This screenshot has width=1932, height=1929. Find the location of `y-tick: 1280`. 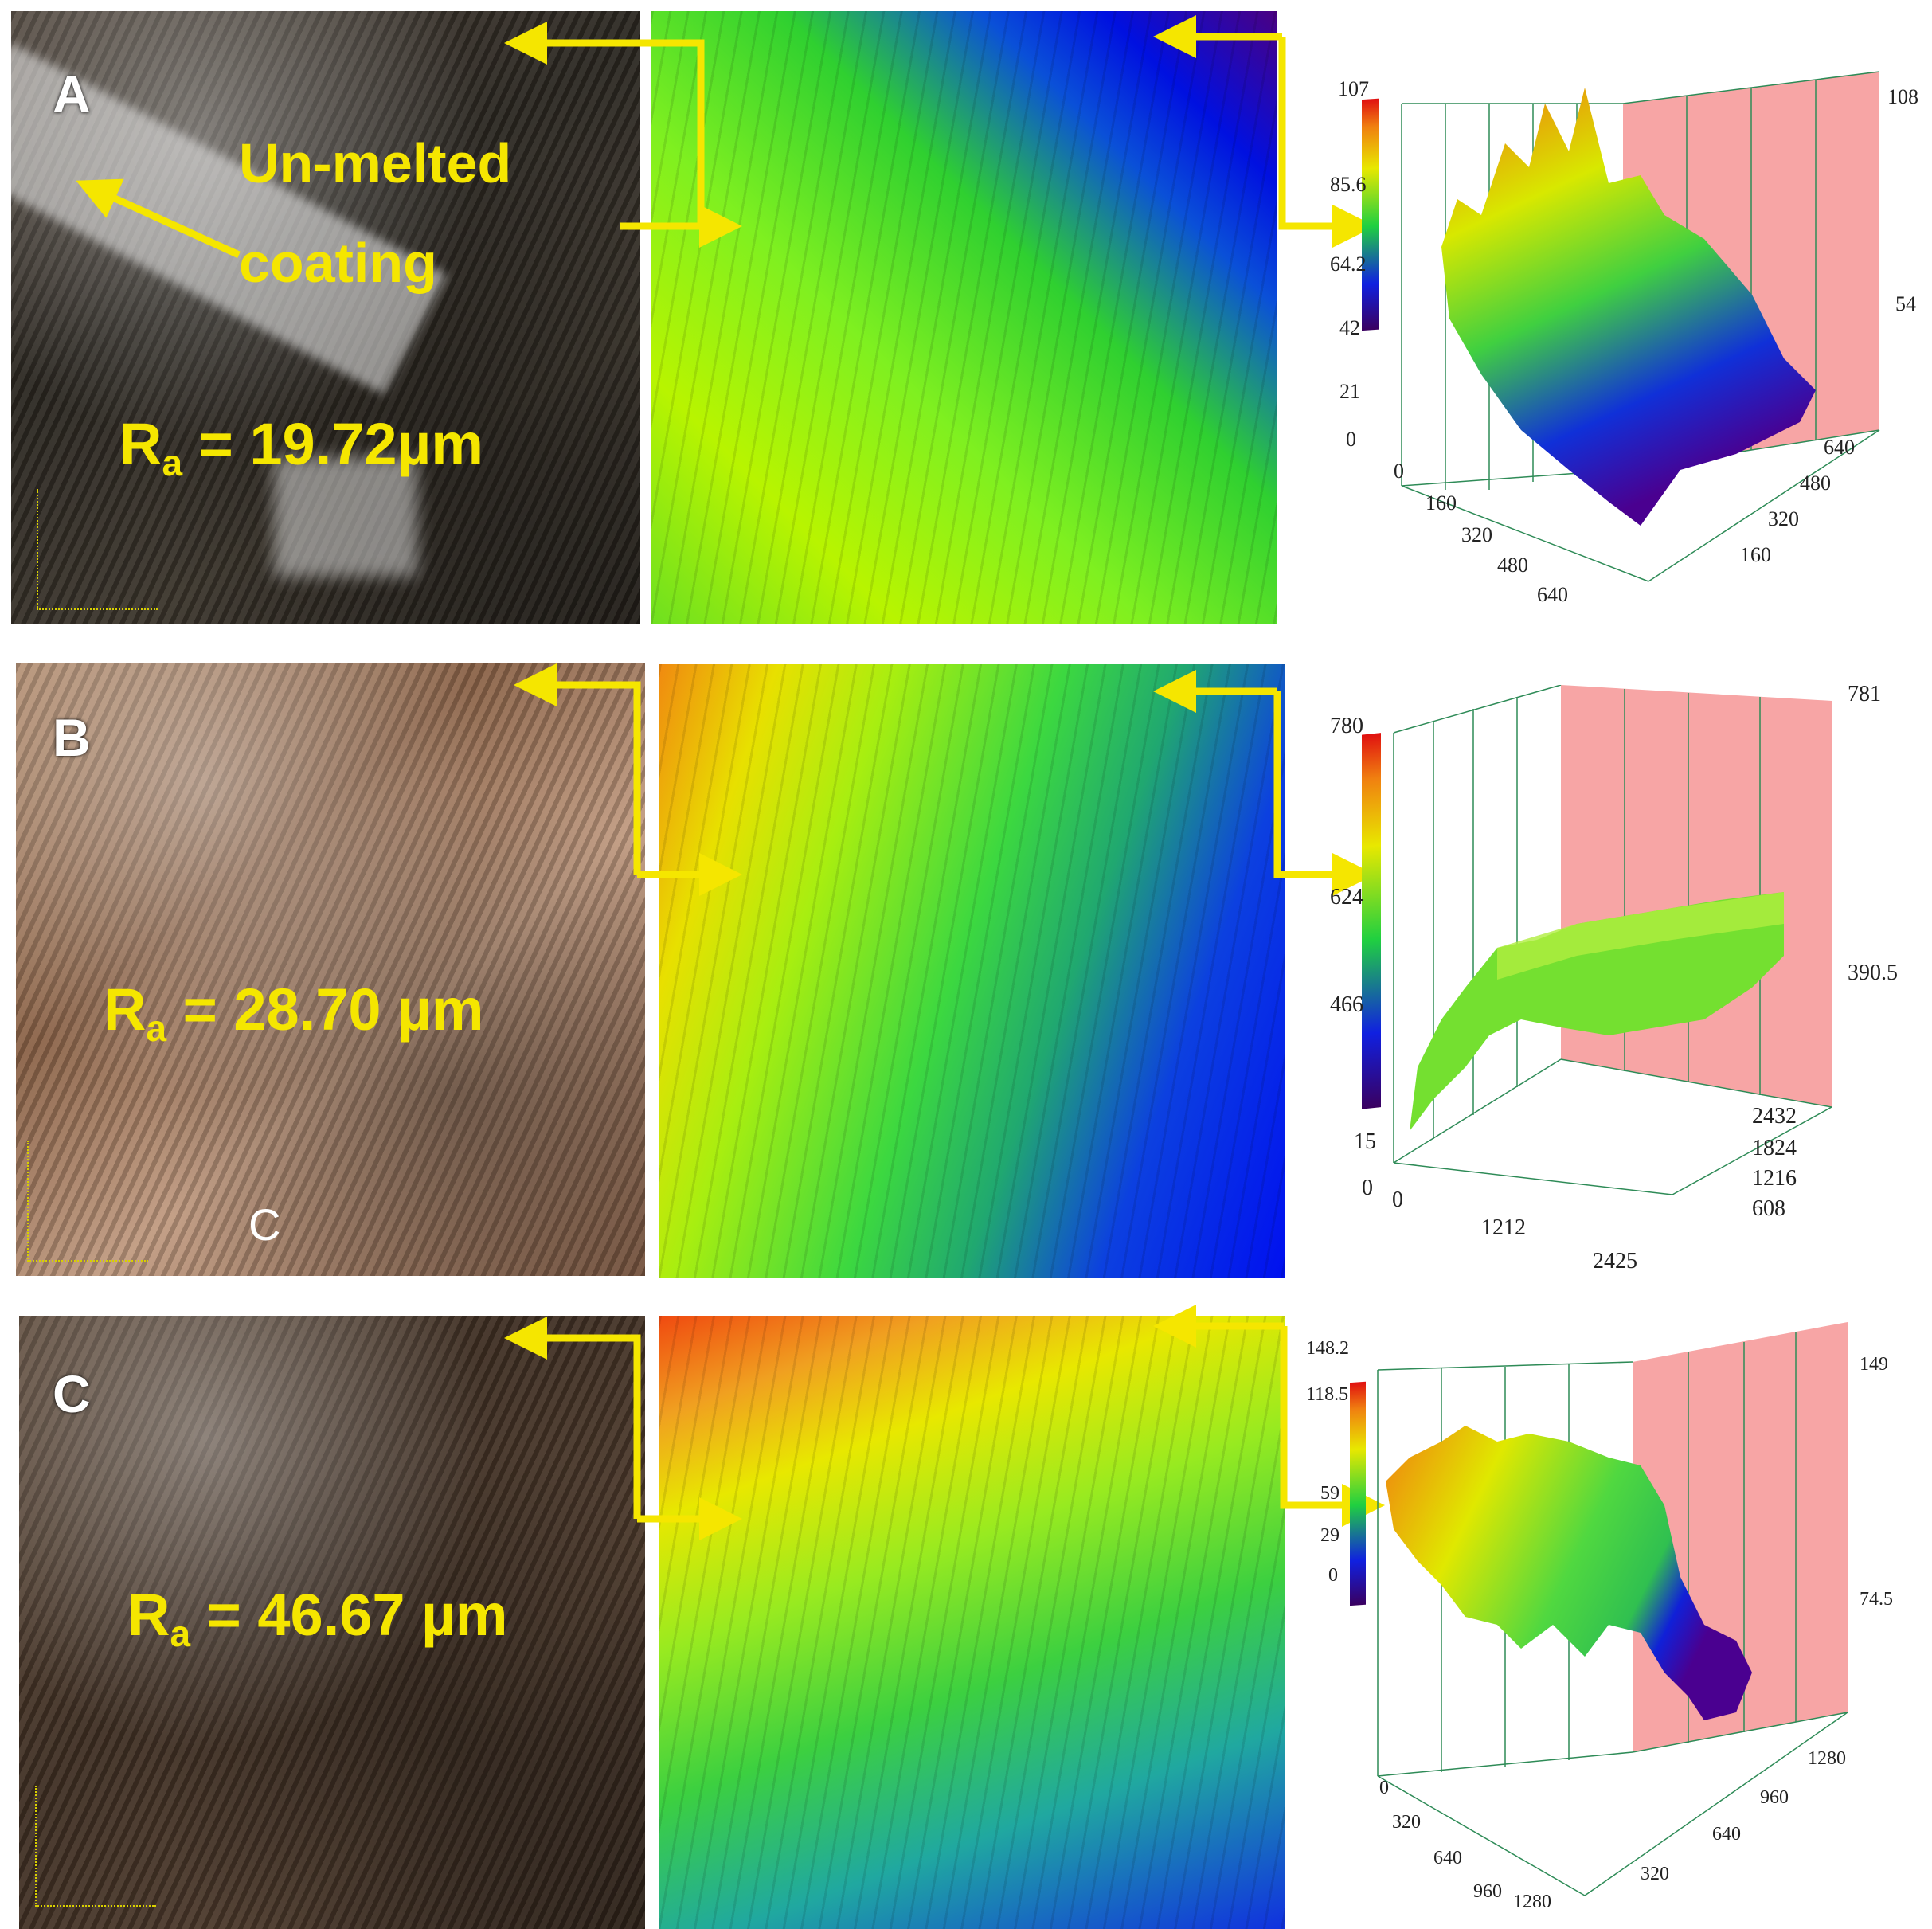

y-tick: 1280 is located at coordinates (1827, 1758).